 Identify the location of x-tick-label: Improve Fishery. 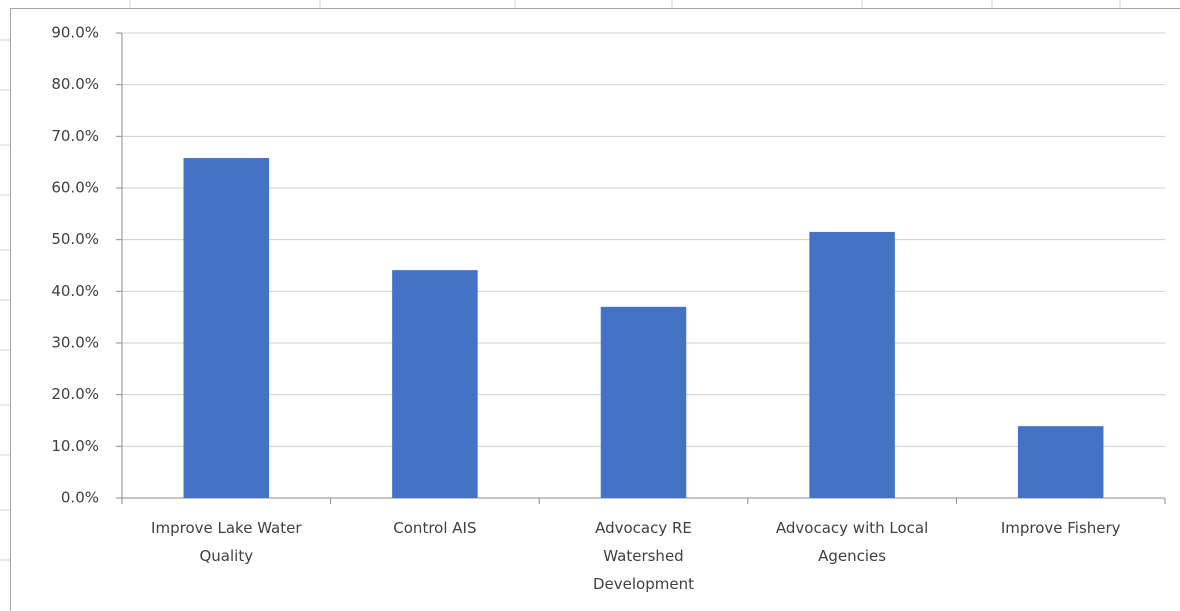
(1060, 528).